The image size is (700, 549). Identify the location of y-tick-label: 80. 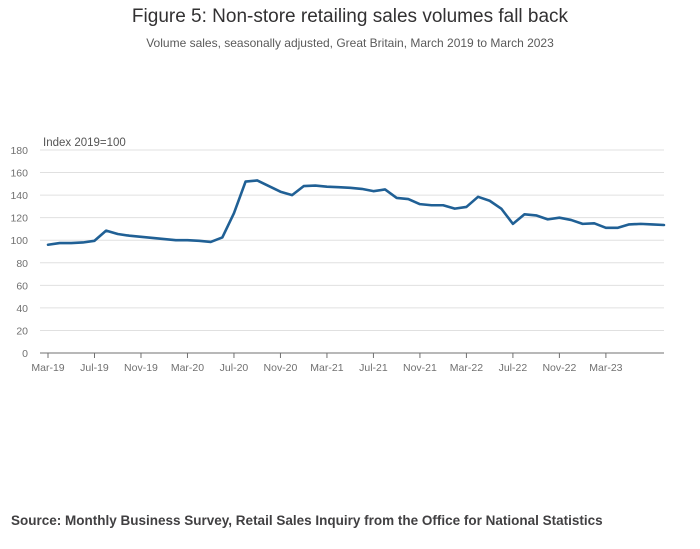
(22, 264).